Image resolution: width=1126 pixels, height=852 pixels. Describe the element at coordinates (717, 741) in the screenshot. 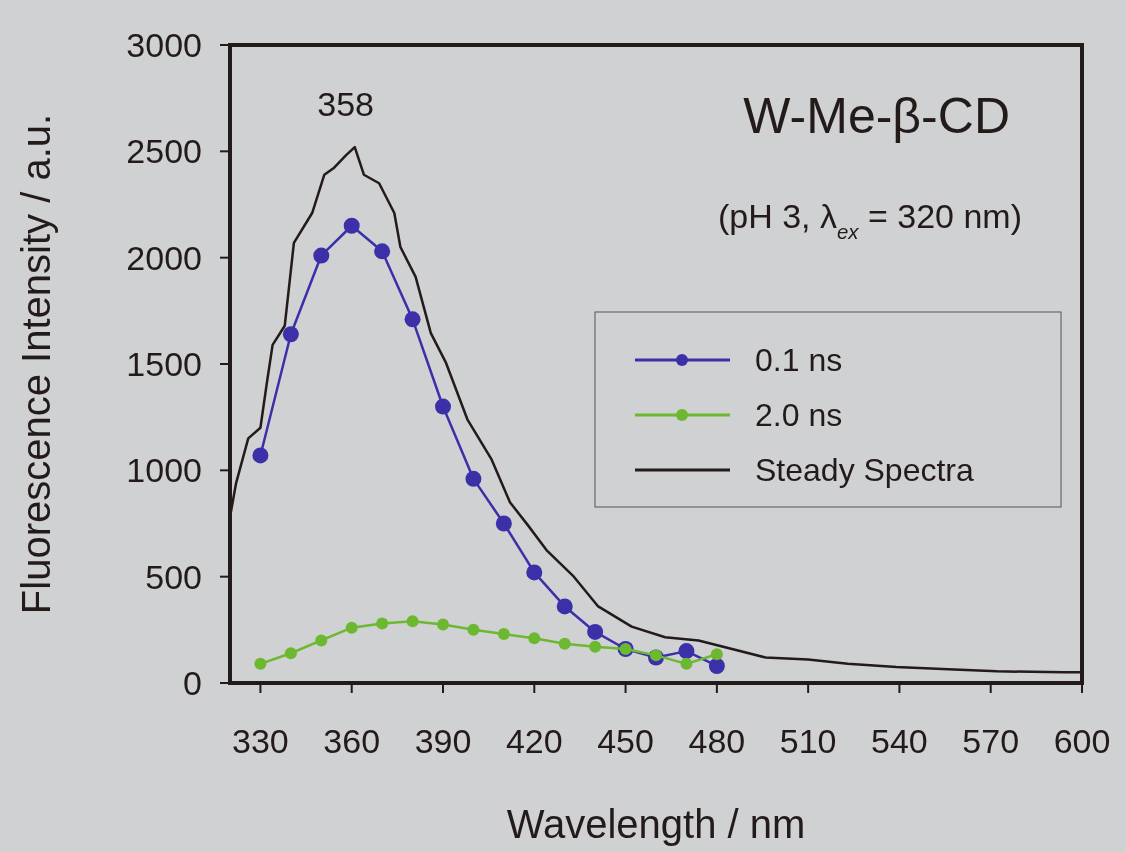

I see `x-tick-label: 480` at that location.